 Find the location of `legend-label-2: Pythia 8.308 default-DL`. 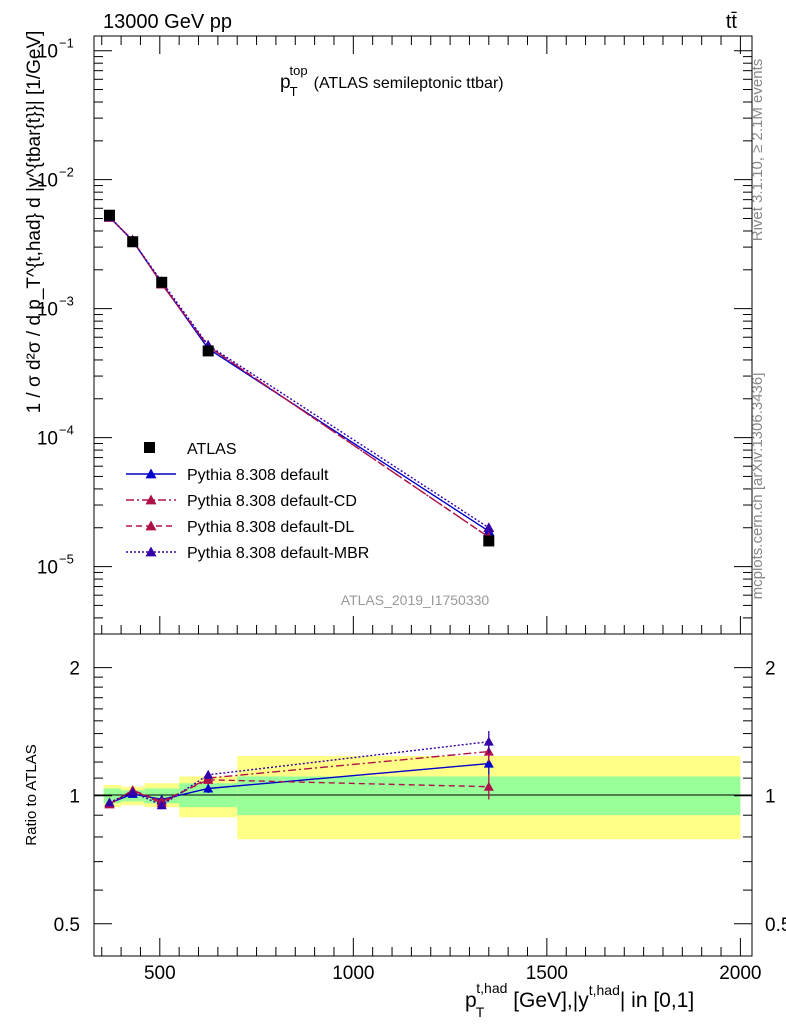

legend-label-2: Pythia 8.308 default-DL is located at coordinates (270, 527).